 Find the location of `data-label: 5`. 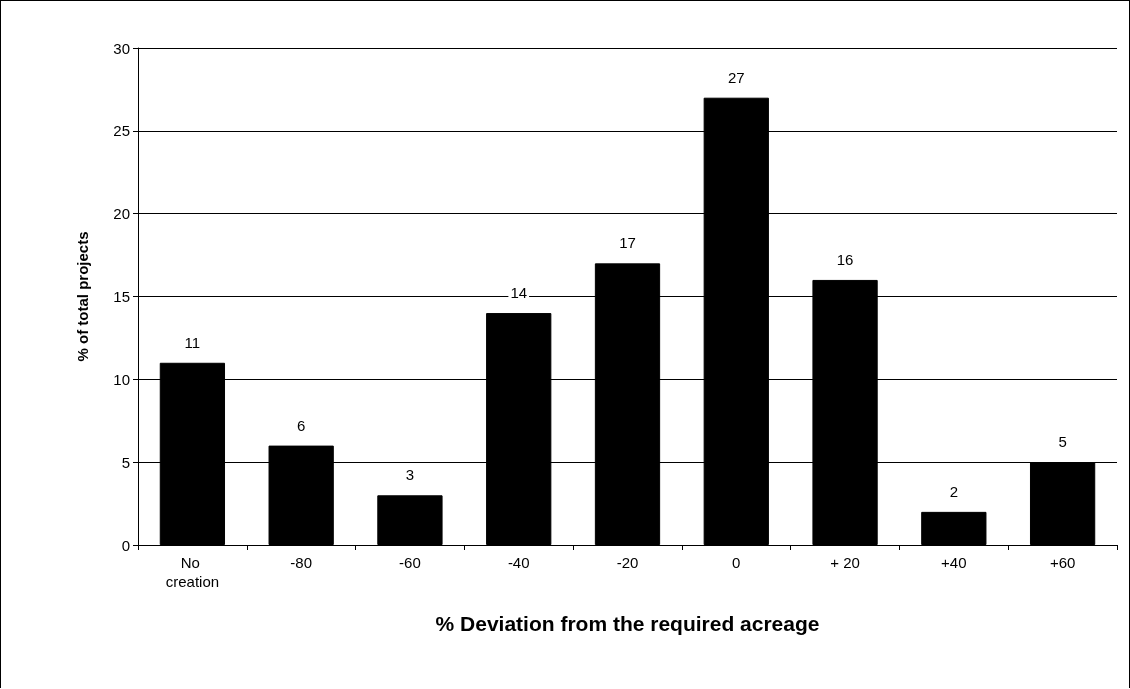

data-label: 5 is located at coordinates (1062, 442).